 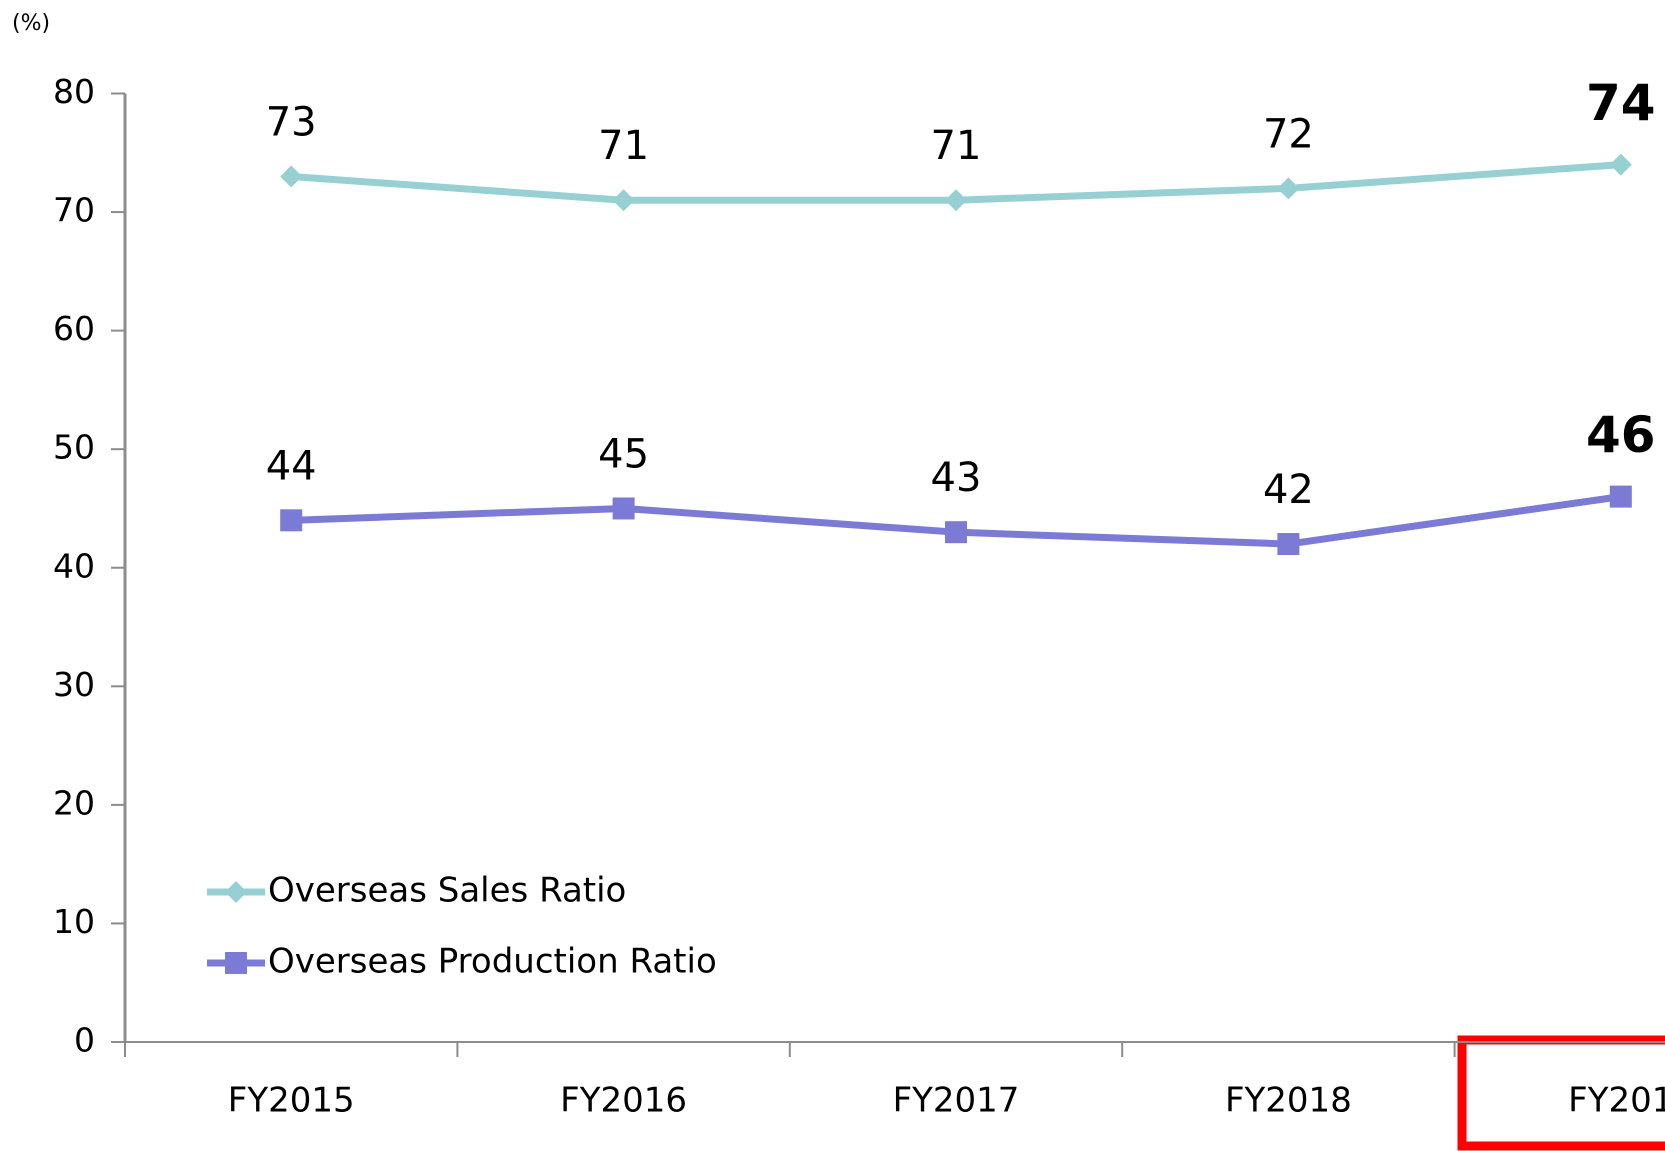 What do you see at coordinates (1621, 103) in the screenshot?
I see `data-label: 74` at bounding box center [1621, 103].